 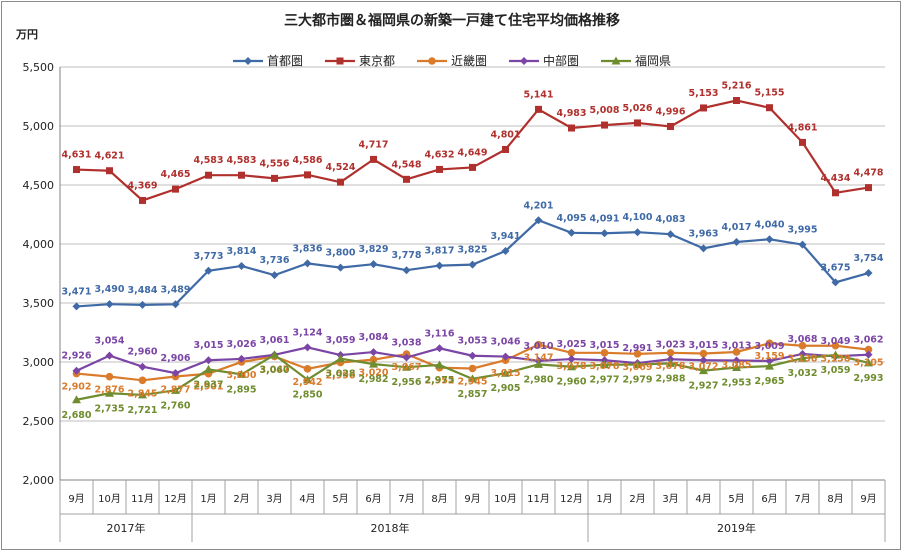 What do you see at coordinates (637, 348) in the screenshot?
I see `data-label: 2,991` at bounding box center [637, 348].